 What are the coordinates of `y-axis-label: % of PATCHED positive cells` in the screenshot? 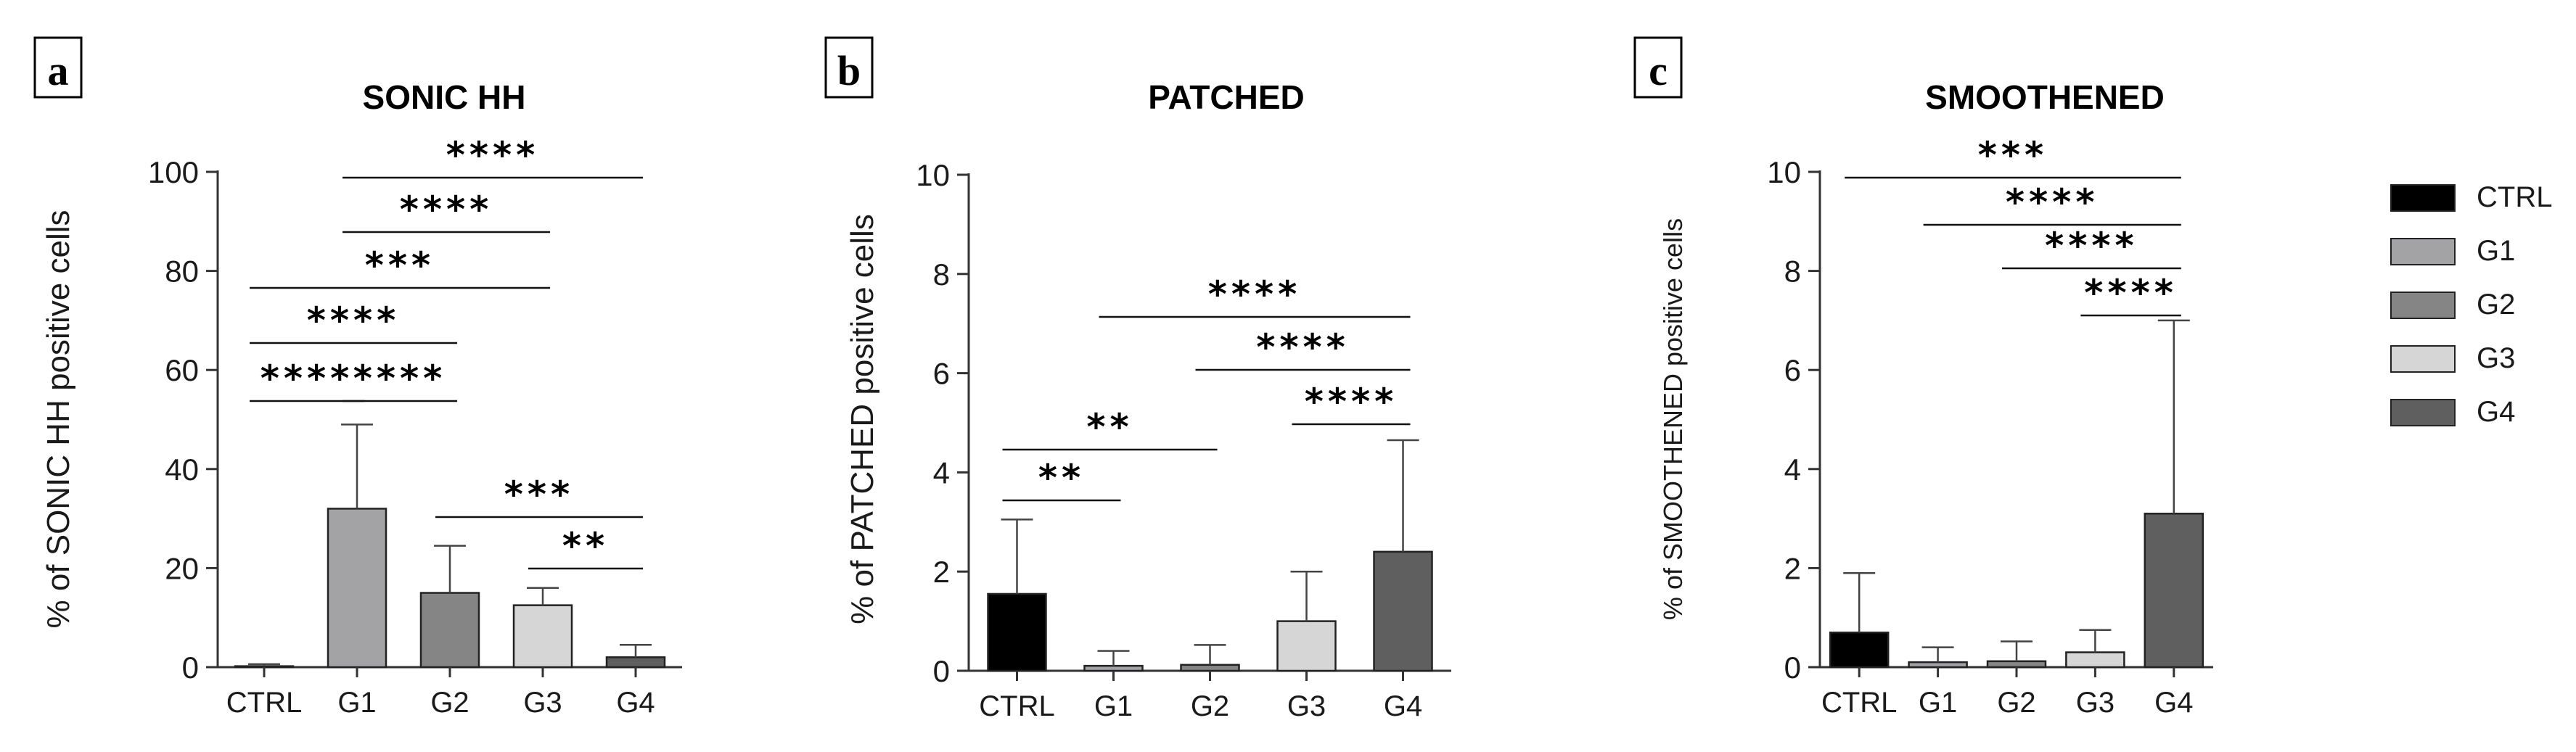 It's located at (862, 419).